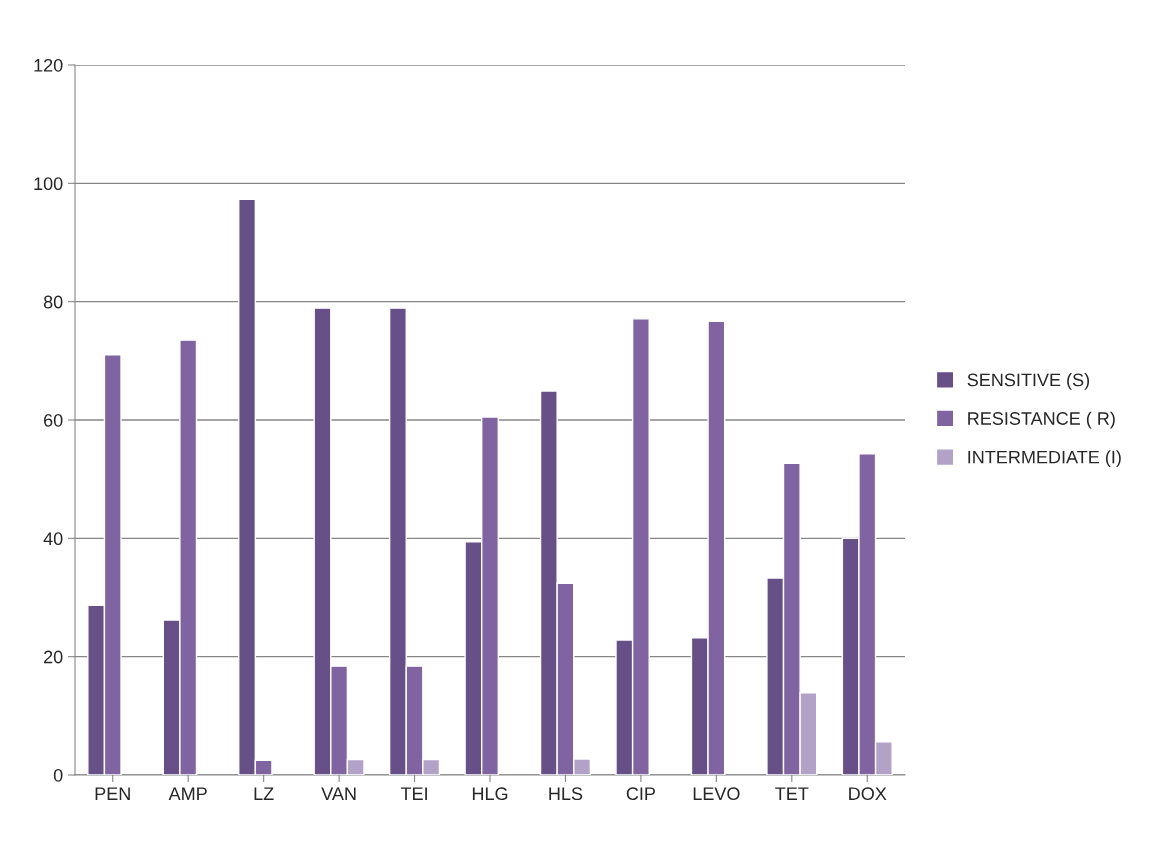 The width and height of the screenshot is (1161, 866). Describe the element at coordinates (264, 793) in the screenshot. I see `x-tick-label: LZ` at that location.